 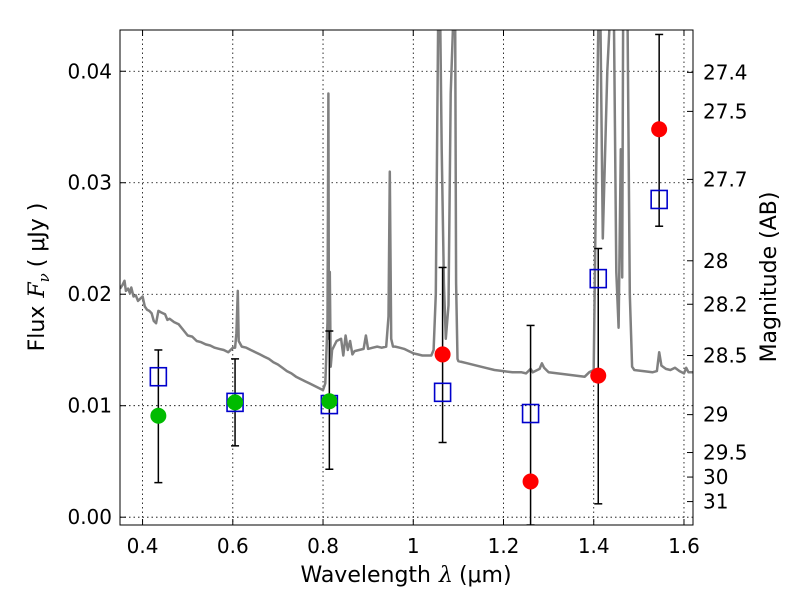 I want to click on y2-tick-label-7: 29.5, so click(x=725, y=453).